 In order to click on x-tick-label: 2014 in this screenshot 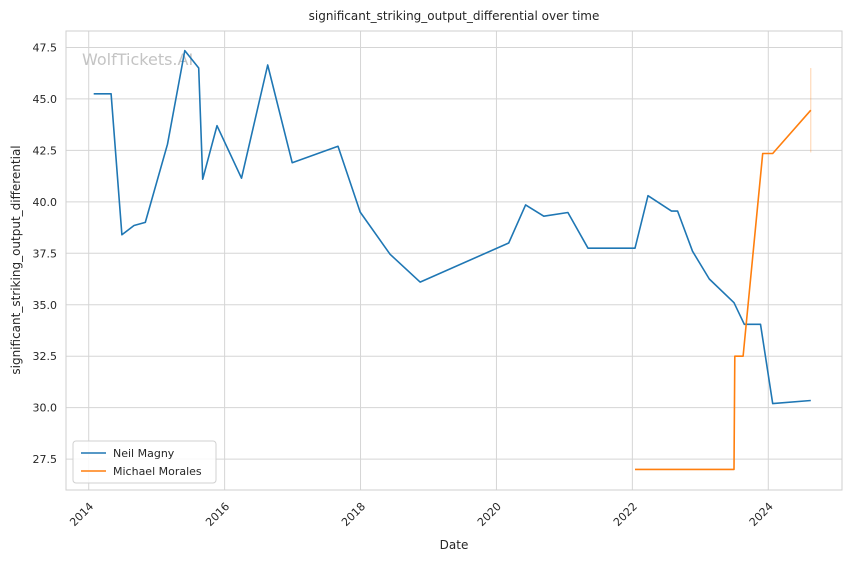, I will do `click(81, 514)`.